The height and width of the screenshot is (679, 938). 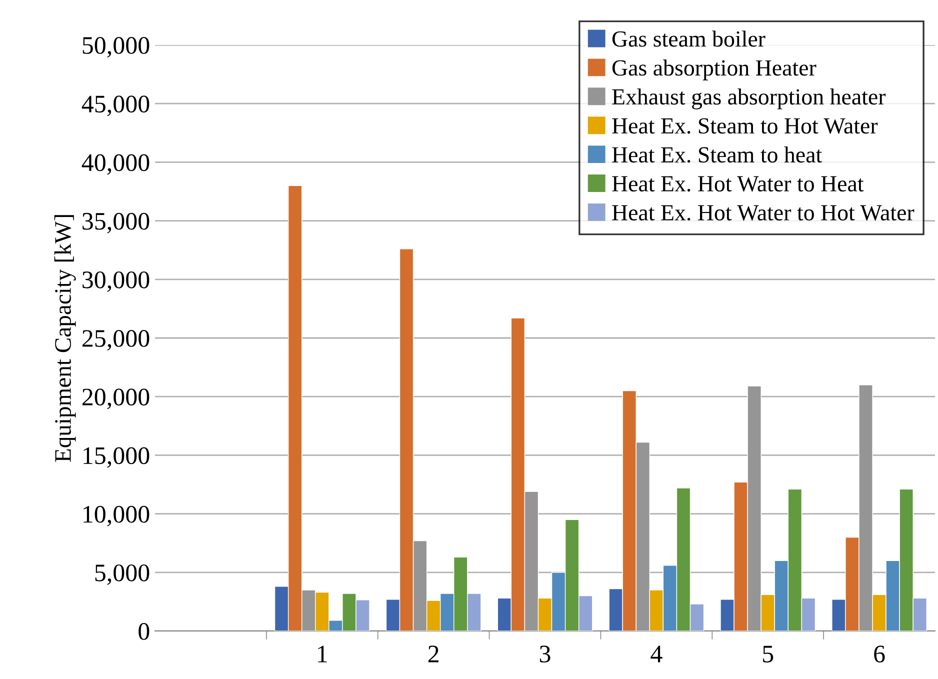 I want to click on x-tick-label: 4, so click(x=656, y=654).